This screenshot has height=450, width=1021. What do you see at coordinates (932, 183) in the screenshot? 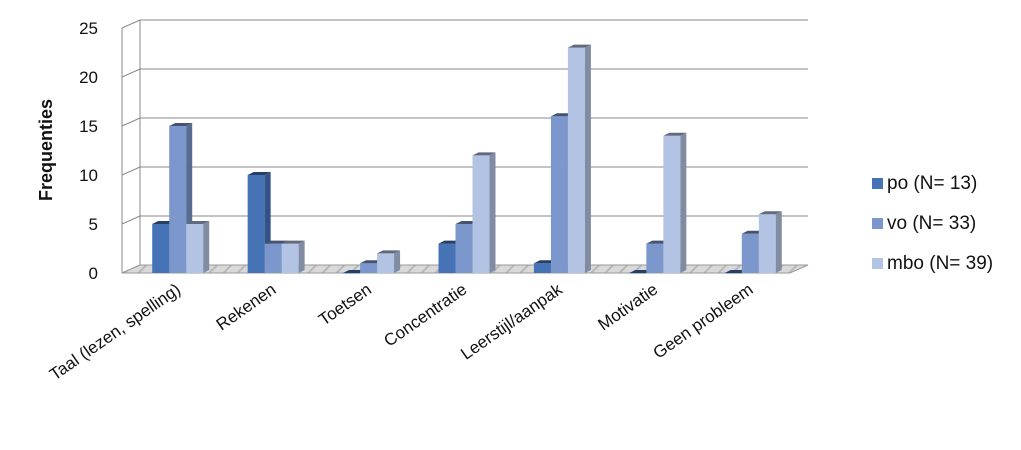
I see `legend-label: po (N= 13)` at bounding box center [932, 183].